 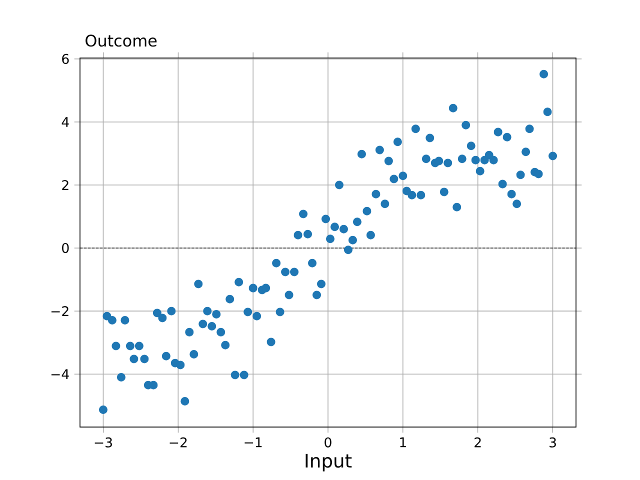 What do you see at coordinates (328, 442) in the screenshot?
I see `x-tick-label: 0` at bounding box center [328, 442].